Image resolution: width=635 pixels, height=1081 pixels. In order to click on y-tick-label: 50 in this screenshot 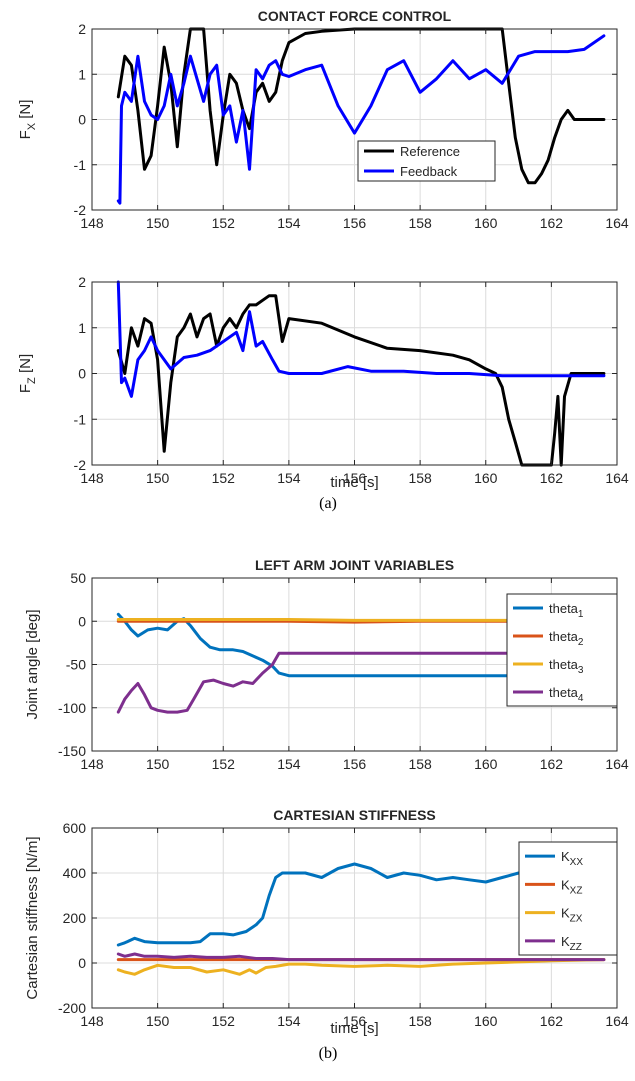, I will do `click(78, 578)`.